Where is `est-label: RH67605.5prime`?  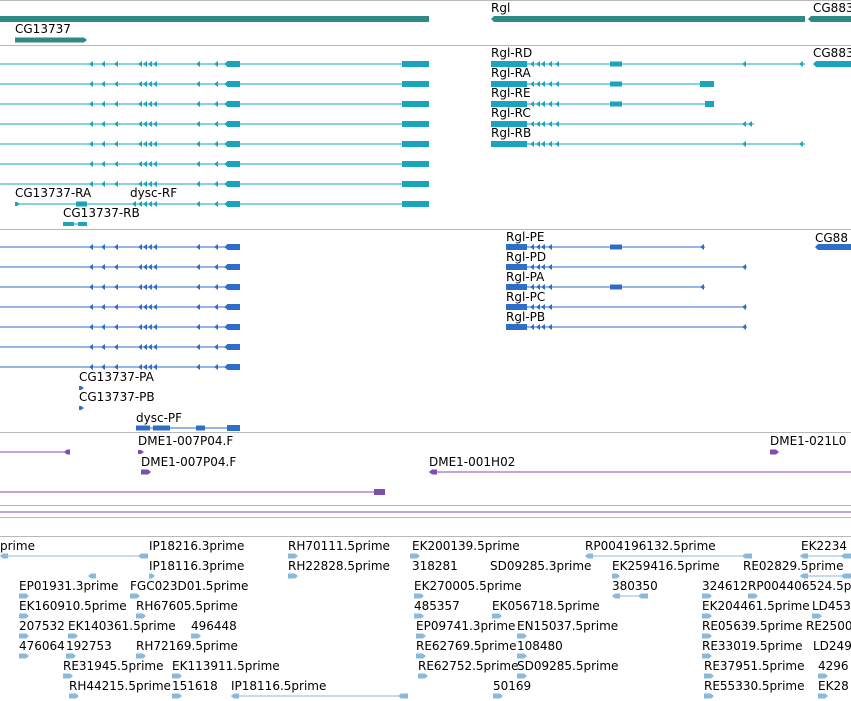
est-label: RH67605.5prime is located at coordinates (187, 606).